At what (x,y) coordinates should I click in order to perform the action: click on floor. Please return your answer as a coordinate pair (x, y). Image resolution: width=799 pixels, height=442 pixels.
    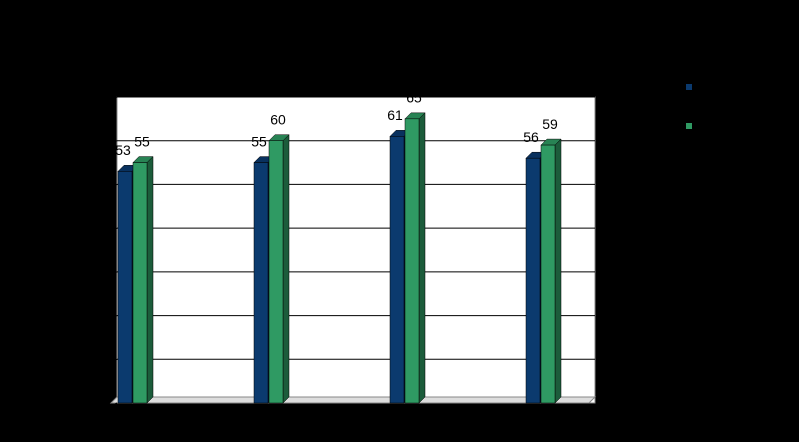
    Looking at the image, I should click on (353, 400).